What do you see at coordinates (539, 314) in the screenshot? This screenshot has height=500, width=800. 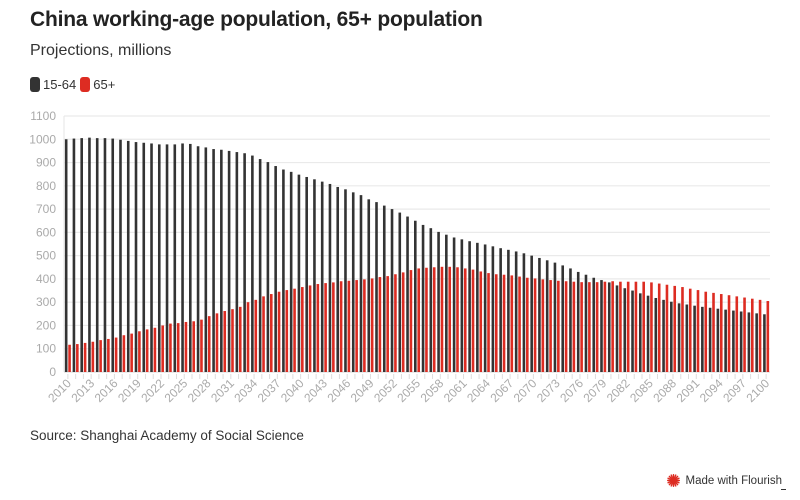 I see `bar-15-64-2071` at bounding box center [539, 314].